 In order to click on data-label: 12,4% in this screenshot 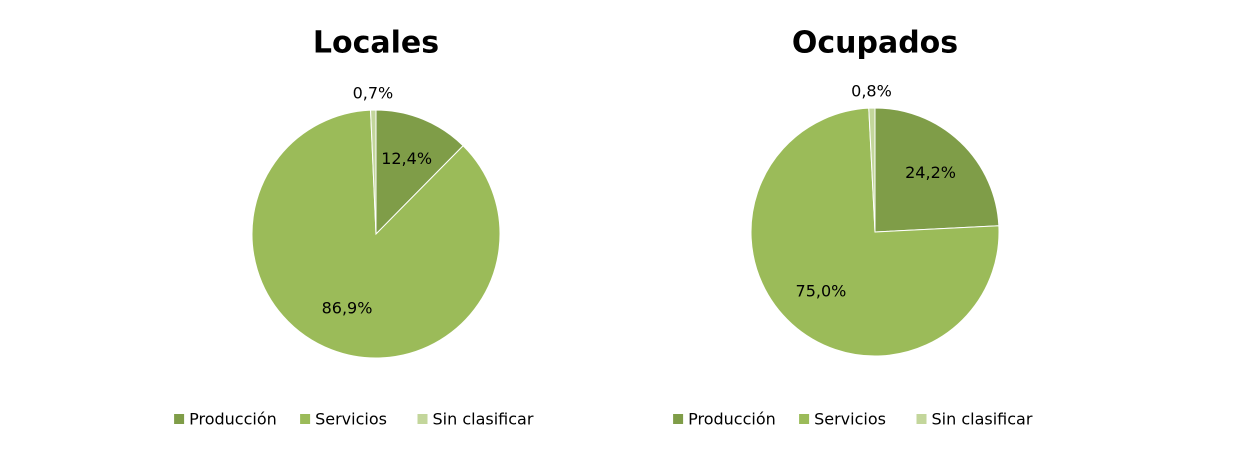, I will do `click(406, 158)`.